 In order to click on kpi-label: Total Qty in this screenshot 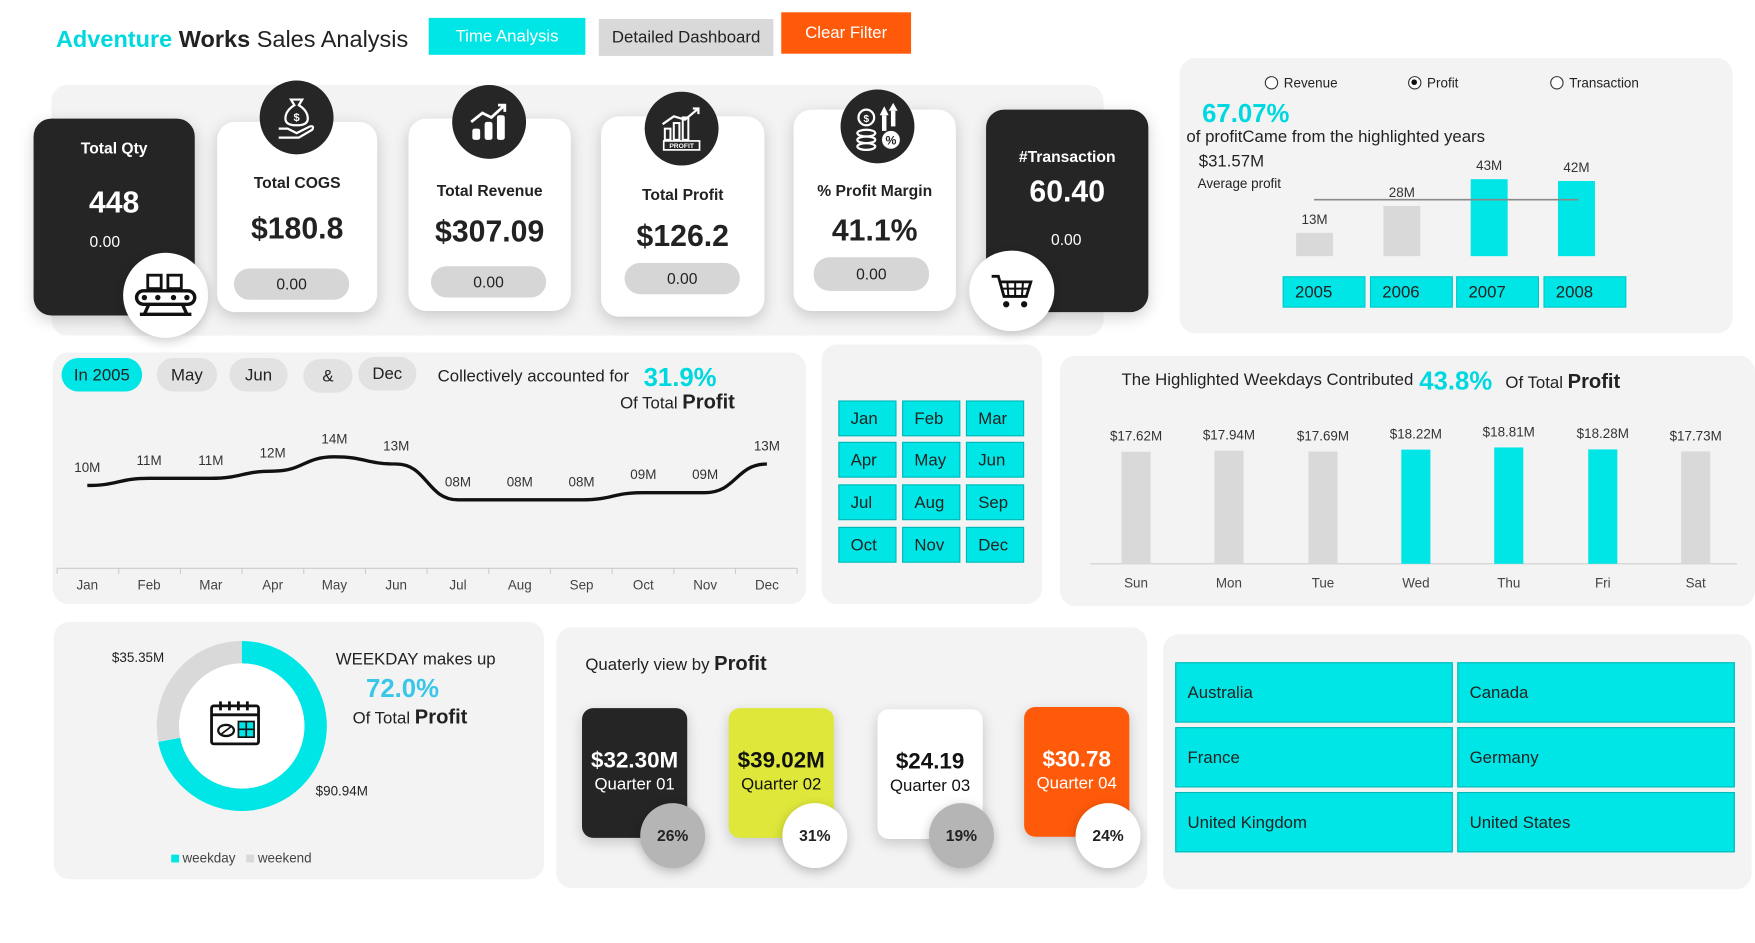, I will do `click(114, 147)`.